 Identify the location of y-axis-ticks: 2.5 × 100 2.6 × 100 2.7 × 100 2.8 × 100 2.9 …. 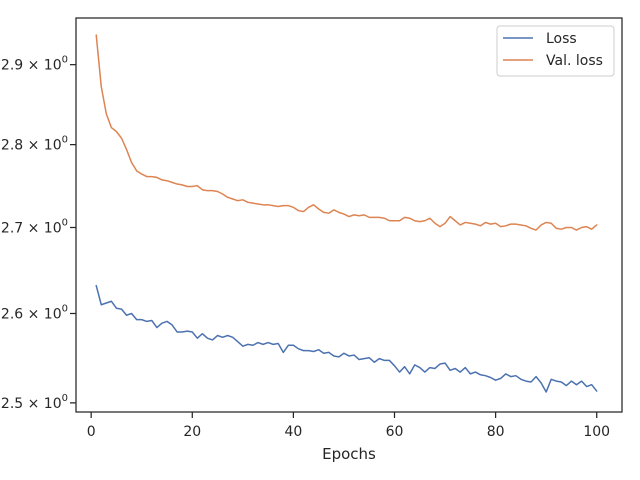
(38, 233).